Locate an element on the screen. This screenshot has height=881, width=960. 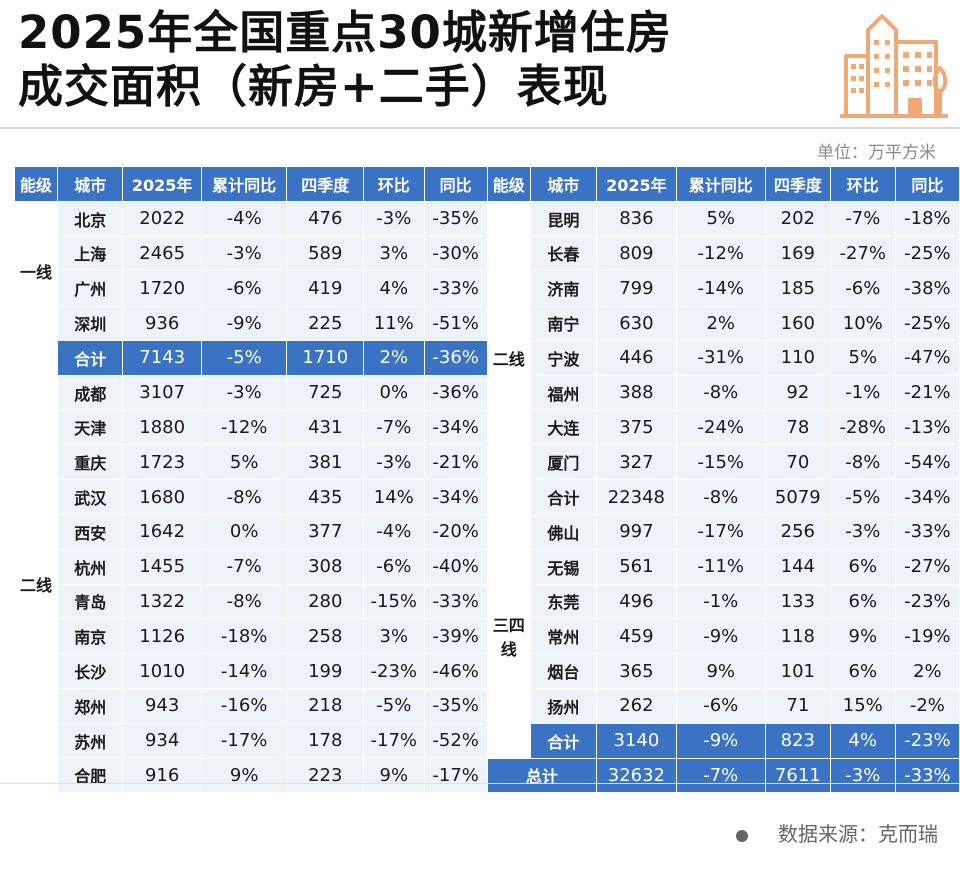
left-value-2025-cell: 3107 is located at coordinates (162, 393).